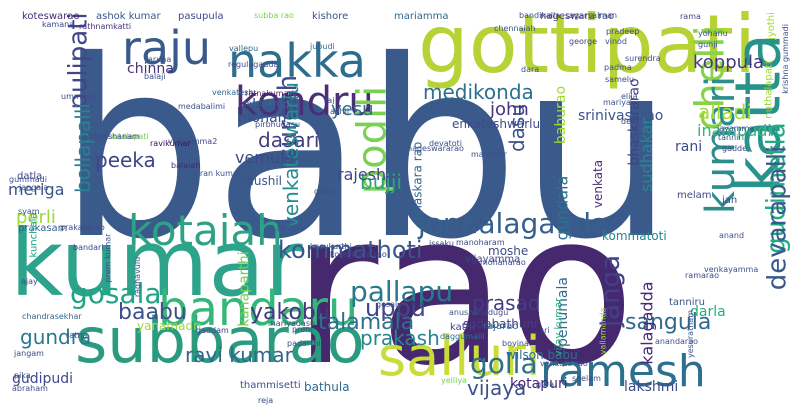 The width and height of the screenshot is (790, 405). Describe the element at coordinates (501, 326) in the screenshot. I see `cloud-word: rajarao` at that location.